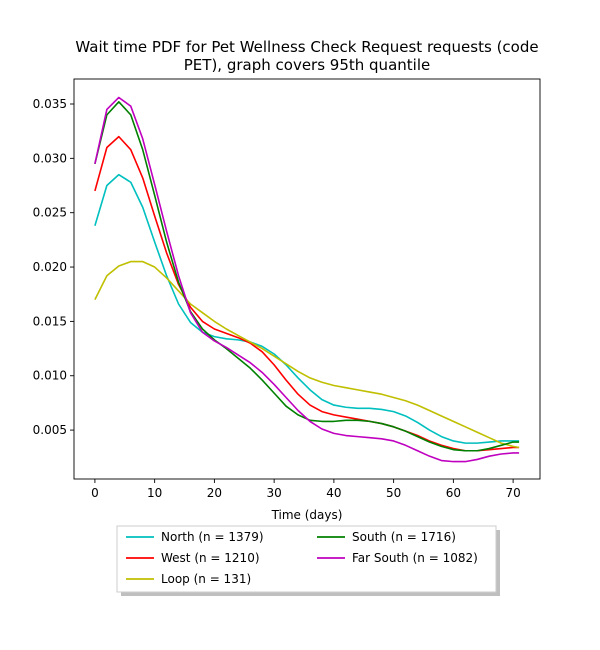 The width and height of the screenshot is (600, 650). Describe the element at coordinates (95, 493) in the screenshot. I see `x-tick-label: 0` at that location.